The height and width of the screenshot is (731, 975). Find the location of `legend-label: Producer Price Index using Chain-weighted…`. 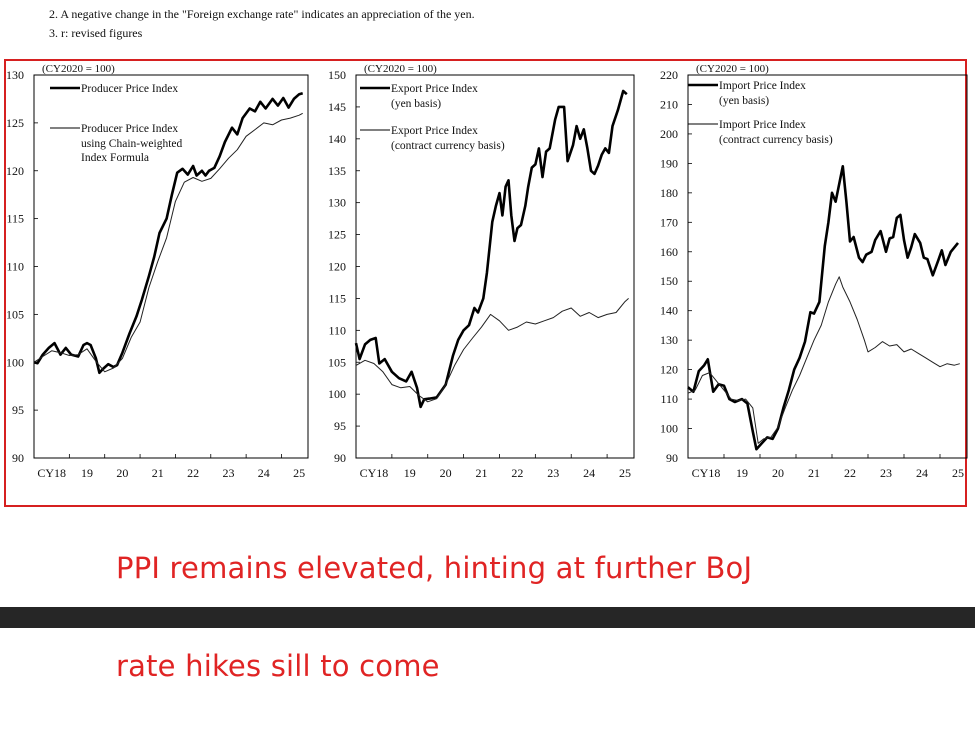

legend-label: Producer Price Index using Chain-weighted… is located at coordinates (131, 143).